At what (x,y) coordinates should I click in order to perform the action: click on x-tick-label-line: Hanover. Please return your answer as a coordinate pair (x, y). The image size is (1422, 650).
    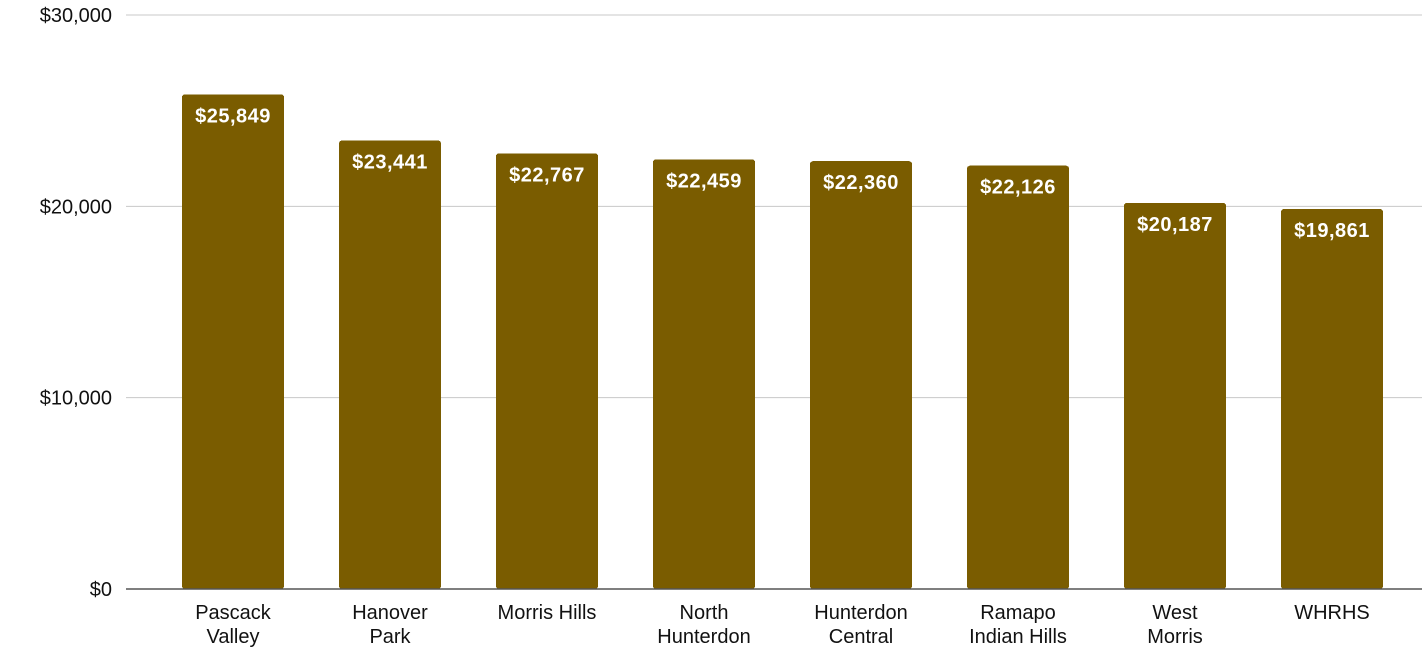
    Looking at the image, I should click on (390, 613).